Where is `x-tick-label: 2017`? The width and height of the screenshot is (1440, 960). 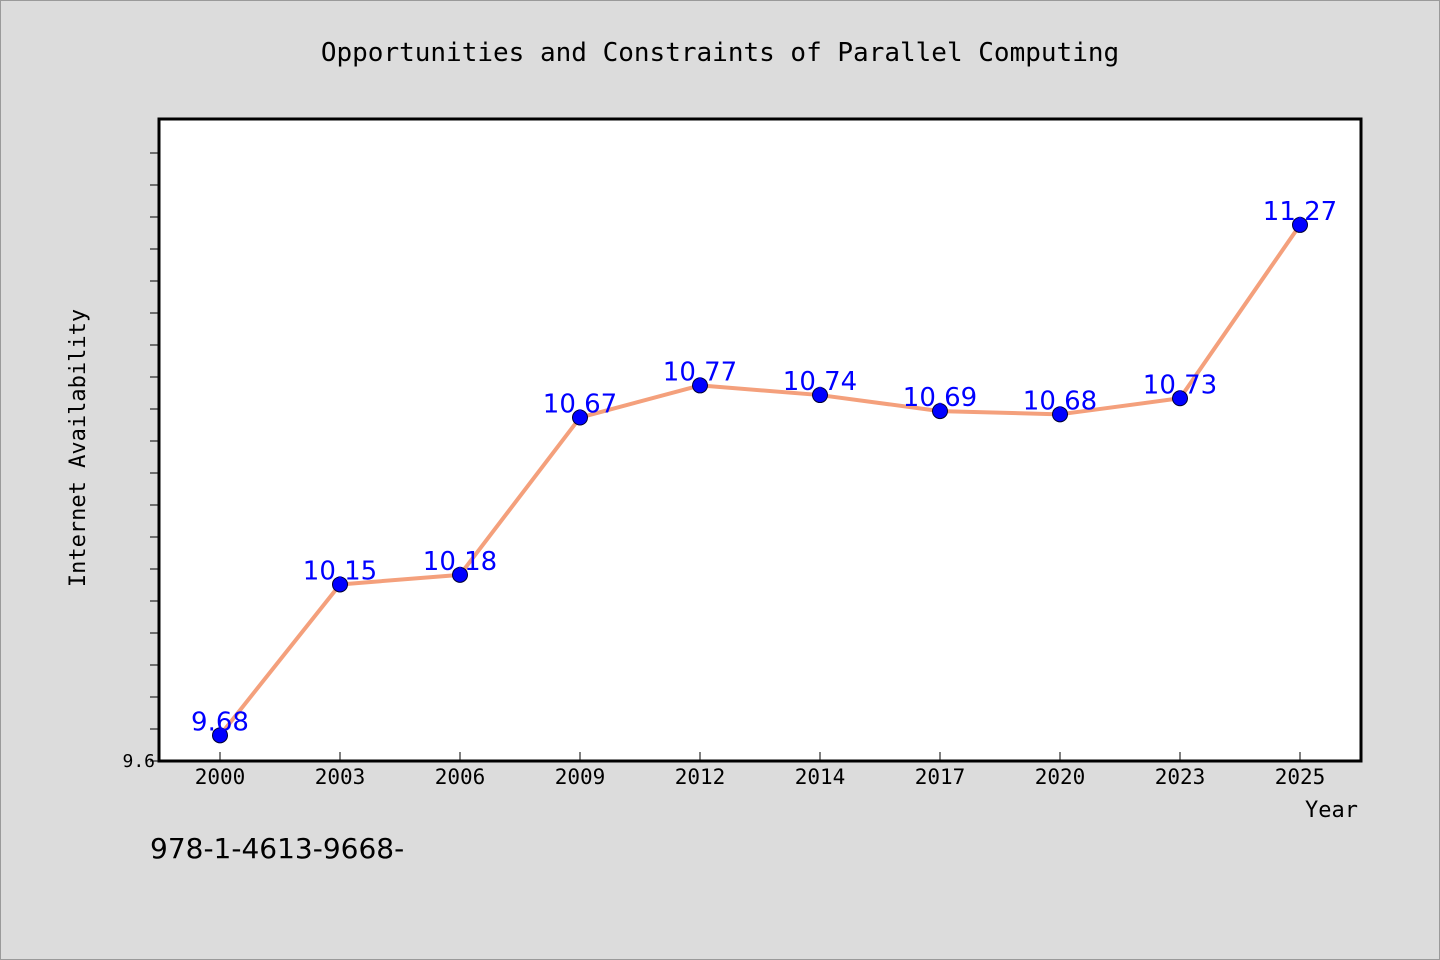
x-tick-label: 2017 is located at coordinates (940, 777).